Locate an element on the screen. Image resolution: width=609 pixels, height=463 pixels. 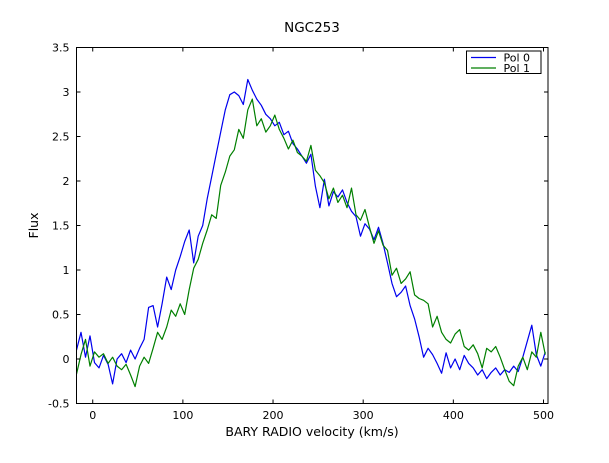
tick-label: 3 is located at coordinates (66, 92).